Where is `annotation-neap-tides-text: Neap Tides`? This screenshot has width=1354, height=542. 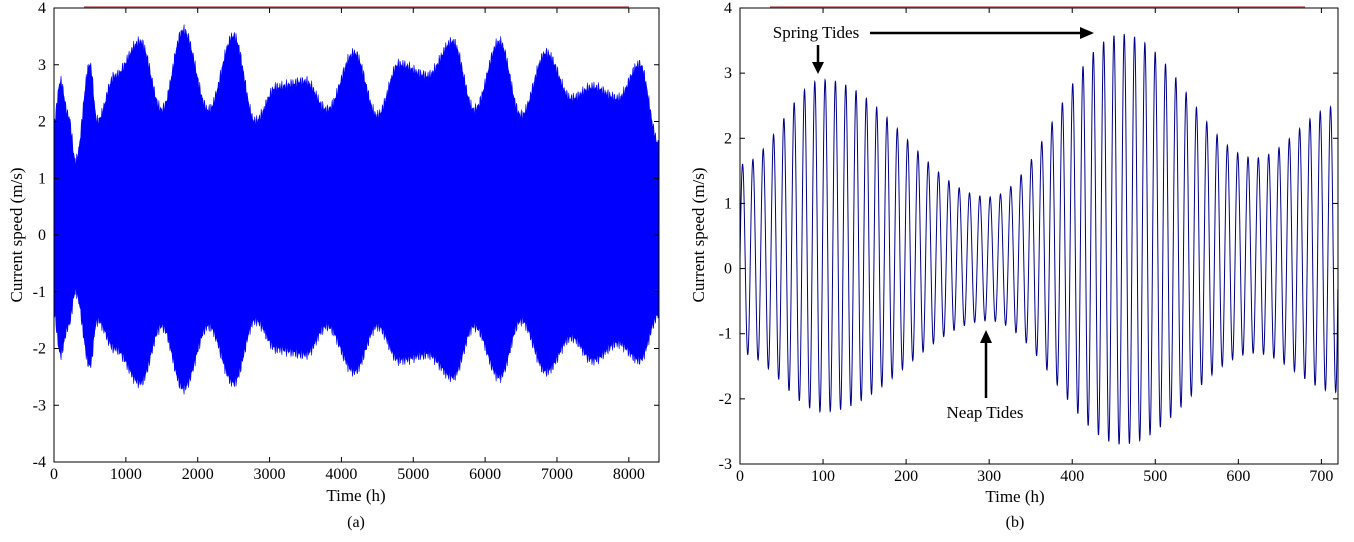 annotation-neap-tides-text: Neap Tides is located at coordinates (985, 412).